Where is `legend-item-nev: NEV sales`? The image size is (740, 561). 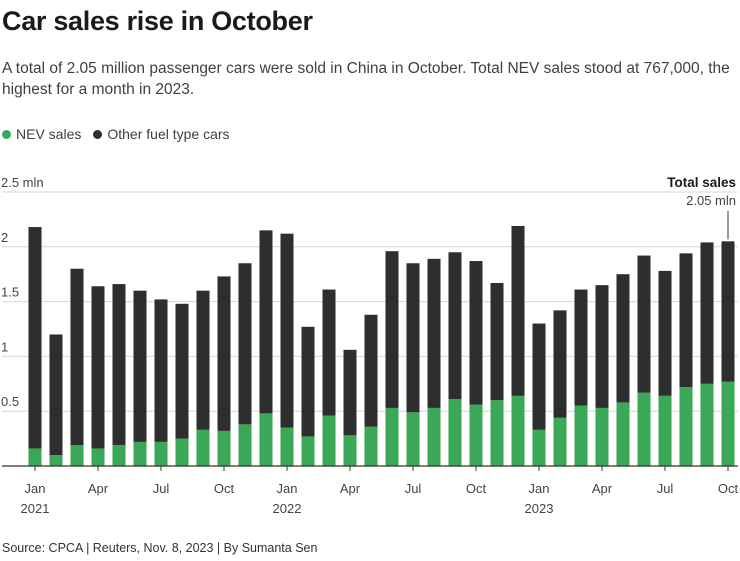
legend-item-nev: NEV sales is located at coordinates (41, 134).